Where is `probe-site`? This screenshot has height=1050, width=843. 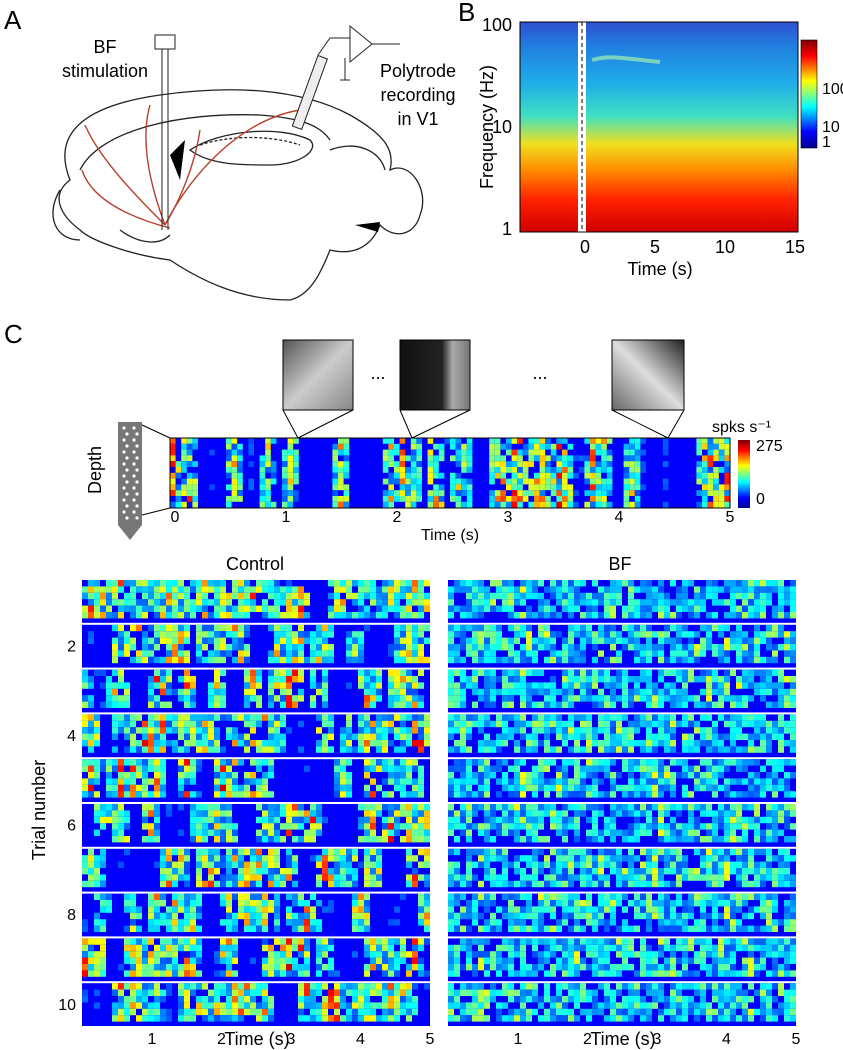
probe-site is located at coordinates (123, 475).